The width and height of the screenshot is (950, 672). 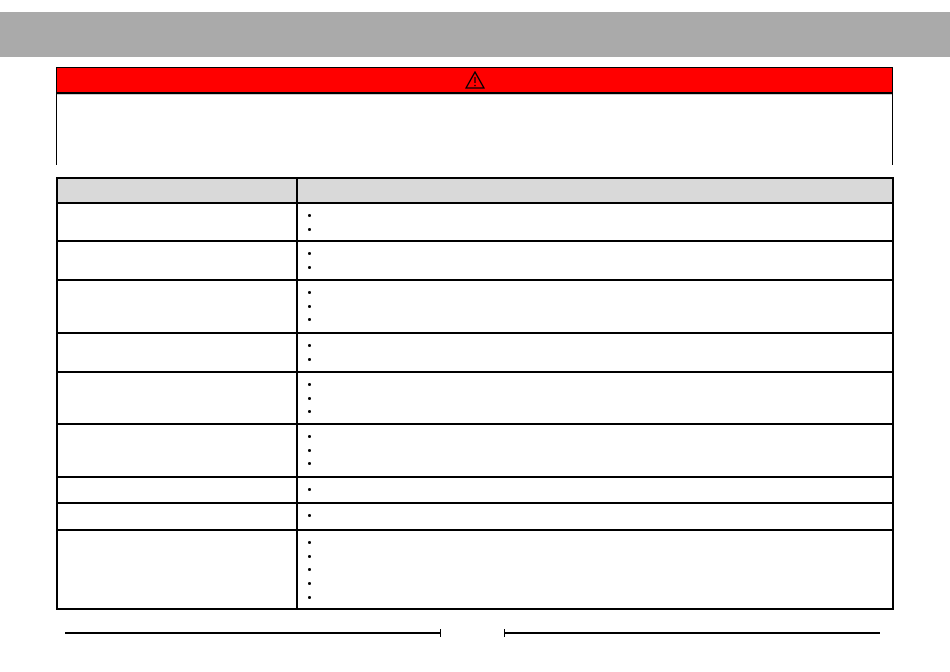 I want to click on warning-triangle-icon, so click(x=474, y=80).